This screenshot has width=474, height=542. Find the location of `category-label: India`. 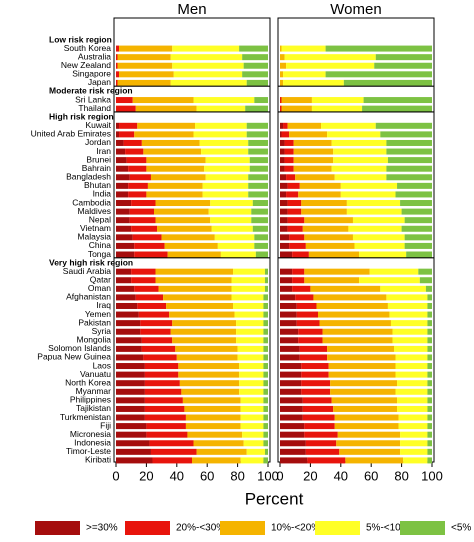

category-label: India is located at coordinates (102, 194).